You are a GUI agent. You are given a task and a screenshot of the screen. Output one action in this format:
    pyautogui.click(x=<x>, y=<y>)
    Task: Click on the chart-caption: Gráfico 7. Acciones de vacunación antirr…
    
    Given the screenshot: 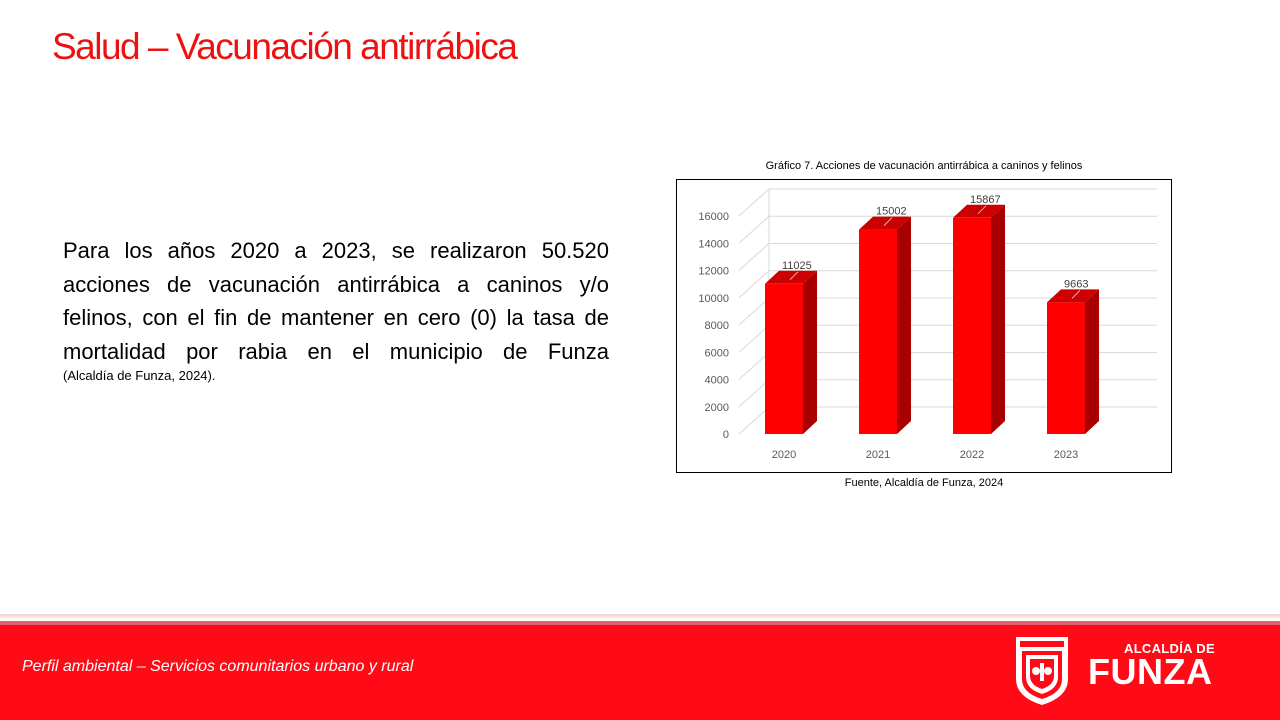 What is the action you would take?
    pyautogui.click(x=924, y=166)
    